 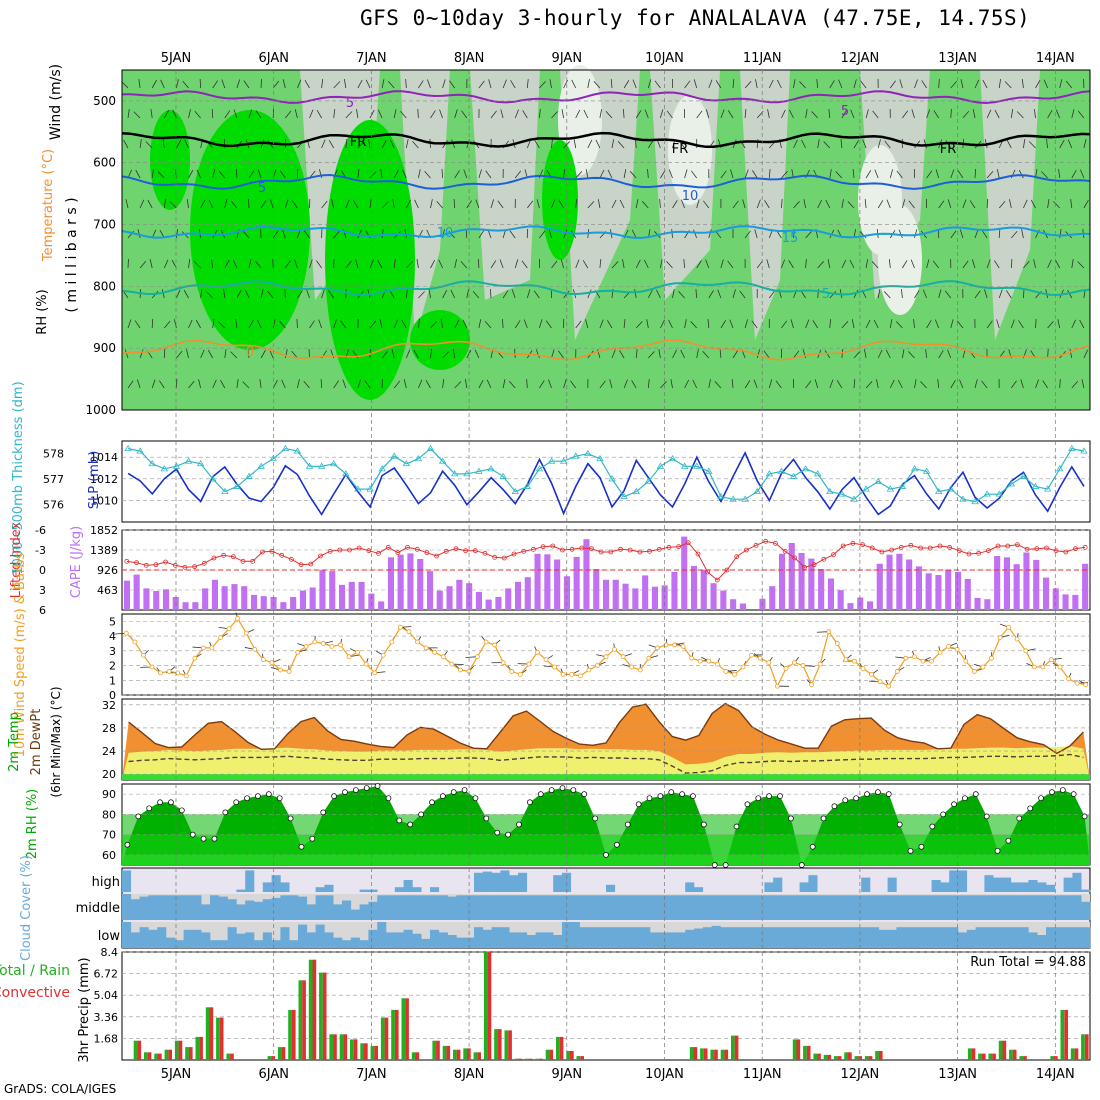 I want to click on isotherm-line, so click(x=606, y=181).